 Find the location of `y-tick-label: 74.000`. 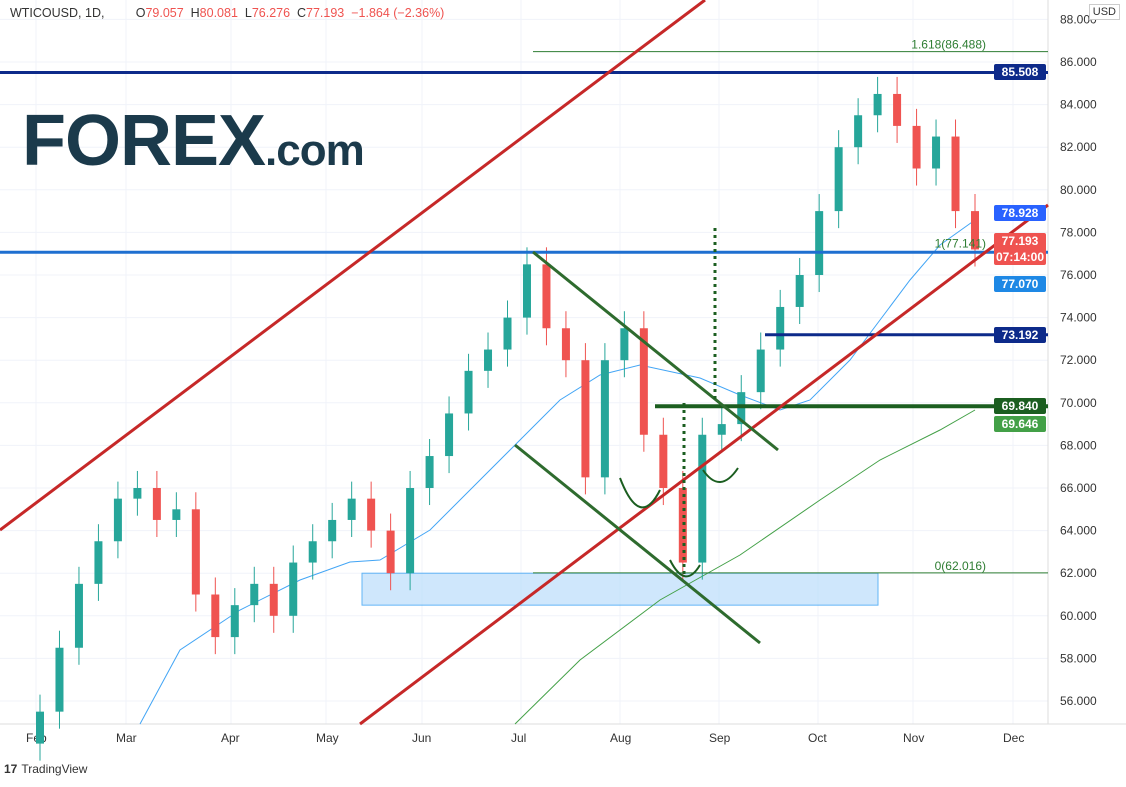

y-tick-label: 74.000 is located at coordinates (1078, 318).